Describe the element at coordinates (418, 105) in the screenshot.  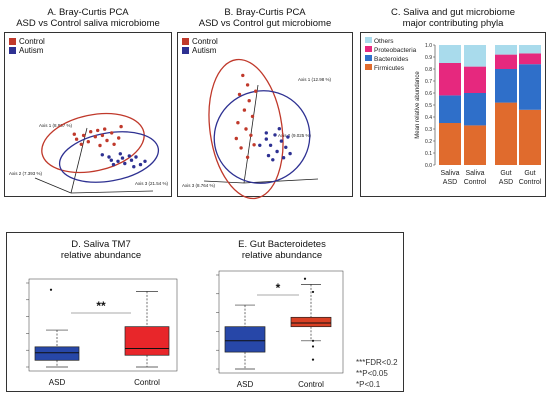
I see `y-axis-label: Mean relative abundance` at that location.